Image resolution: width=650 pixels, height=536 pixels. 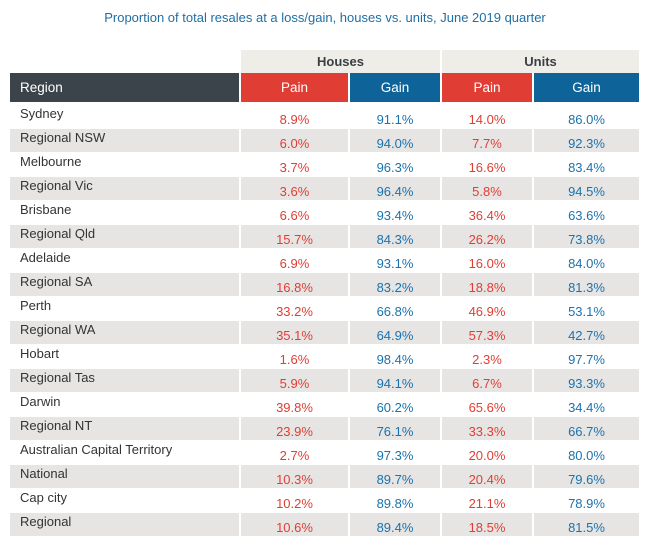 I want to click on region-cell: Melbourne, so click(x=124, y=164).